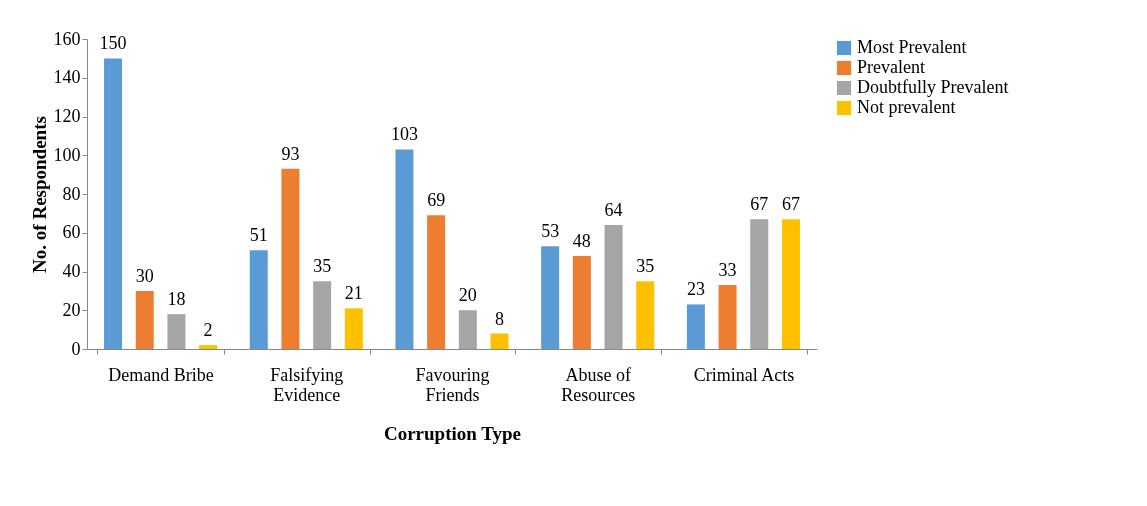  What do you see at coordinates (598, 384) in the screenshot?
I see `x-tick-label: Abuse of Resources` at bounding box center [598, 384].